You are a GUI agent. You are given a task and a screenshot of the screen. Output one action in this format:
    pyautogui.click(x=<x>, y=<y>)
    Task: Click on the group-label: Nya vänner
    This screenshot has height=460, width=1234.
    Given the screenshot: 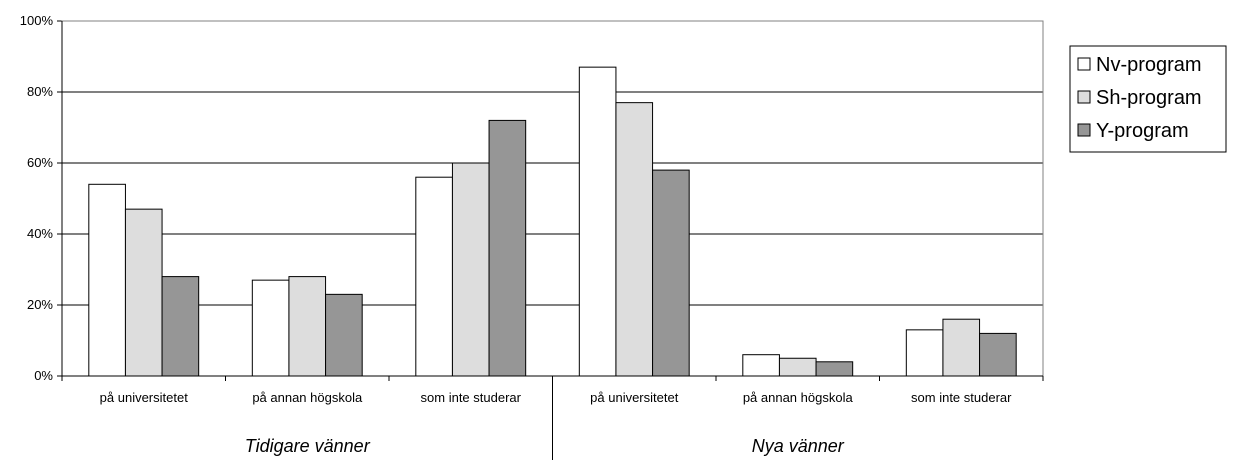 What is the action you would take?
    pyautogui.click(x=798, y=446)
    